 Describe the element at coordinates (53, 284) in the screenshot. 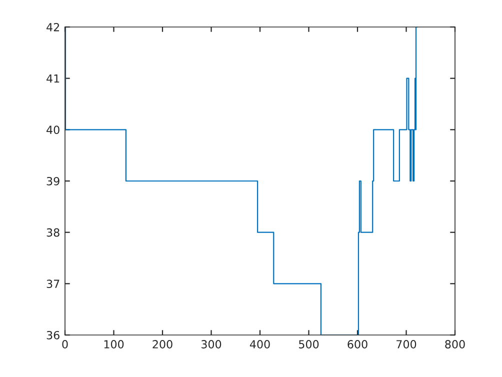

I see `y-tick-label: 37` at that location.